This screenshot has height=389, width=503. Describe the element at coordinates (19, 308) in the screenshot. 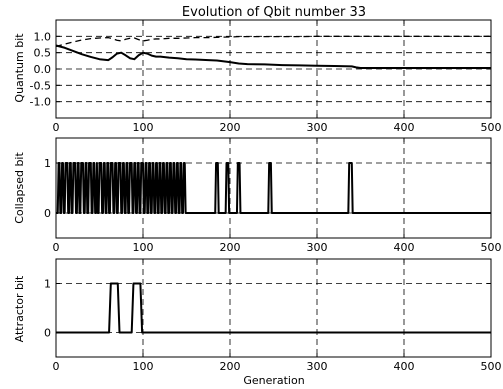

I see `attractor-bit-ylabel: Attractor bit` at that location.